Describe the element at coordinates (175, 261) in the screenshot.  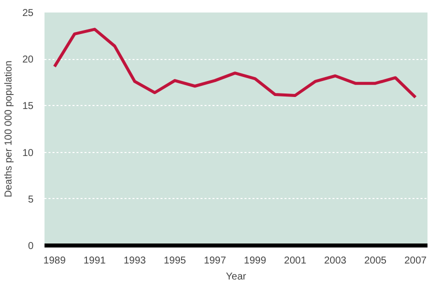
I see `x-tick-label: 1995` at that location.